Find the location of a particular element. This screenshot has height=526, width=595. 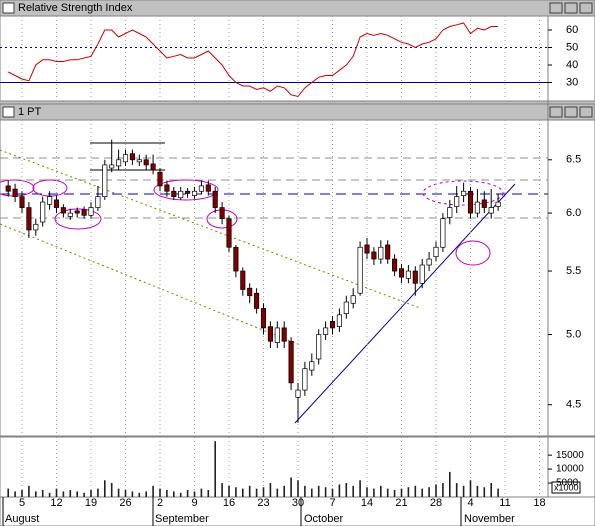

x-tick-label: 23 is located at coordinates (263, 503).